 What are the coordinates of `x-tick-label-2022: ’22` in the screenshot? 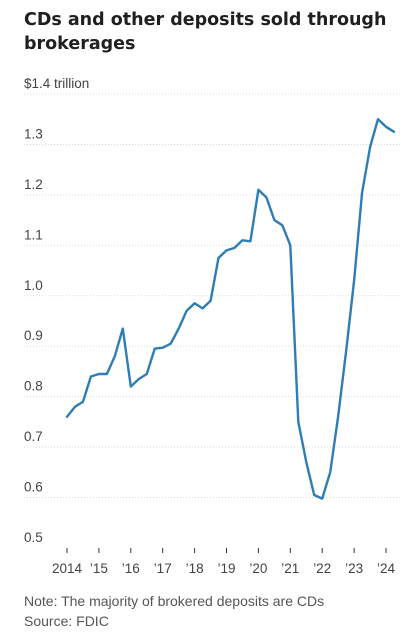 It's located at (322, 568).